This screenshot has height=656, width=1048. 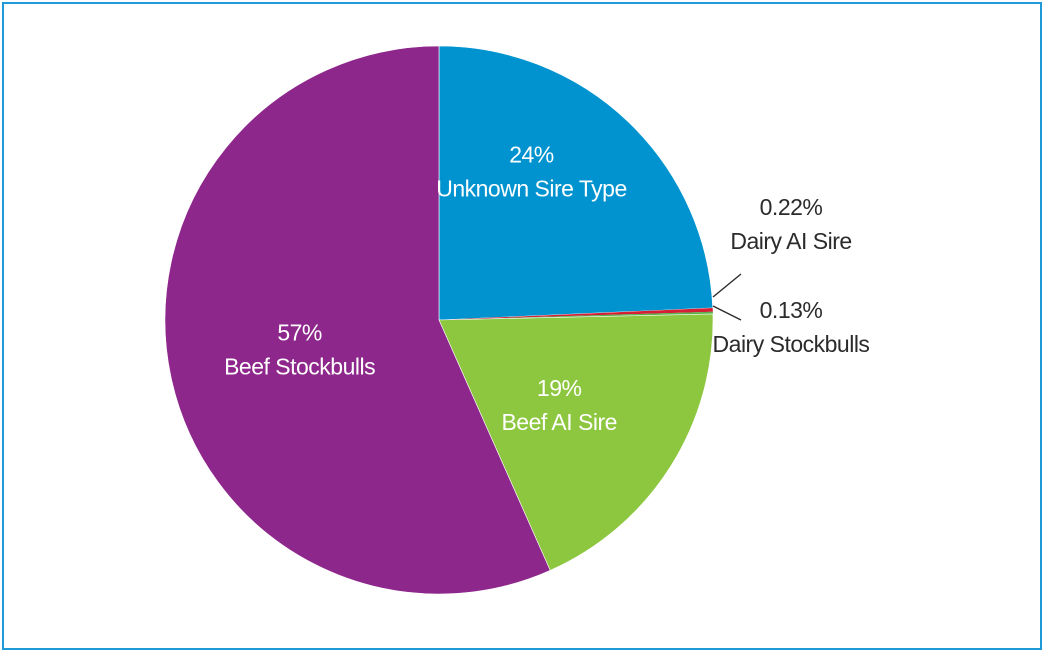 I want to click on slice-name-unknown-sire-type: Unknown Sire Type, so click(x=531, y=188).